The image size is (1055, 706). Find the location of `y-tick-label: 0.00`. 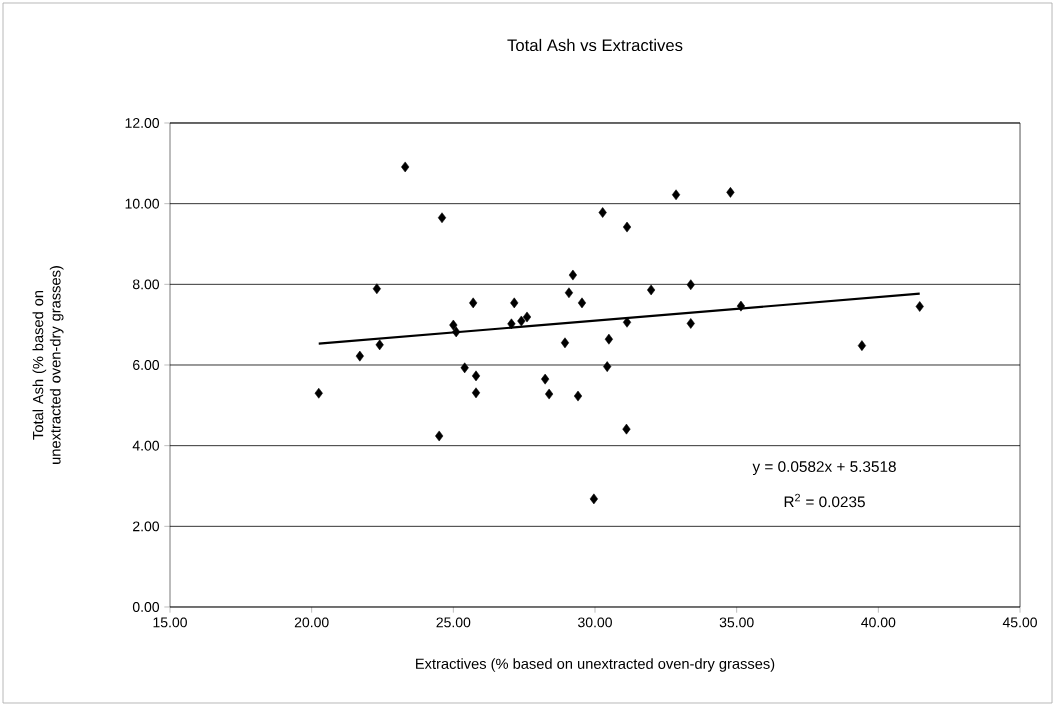

y-tick-label: 0.00 is located at coordinates (146, 607).